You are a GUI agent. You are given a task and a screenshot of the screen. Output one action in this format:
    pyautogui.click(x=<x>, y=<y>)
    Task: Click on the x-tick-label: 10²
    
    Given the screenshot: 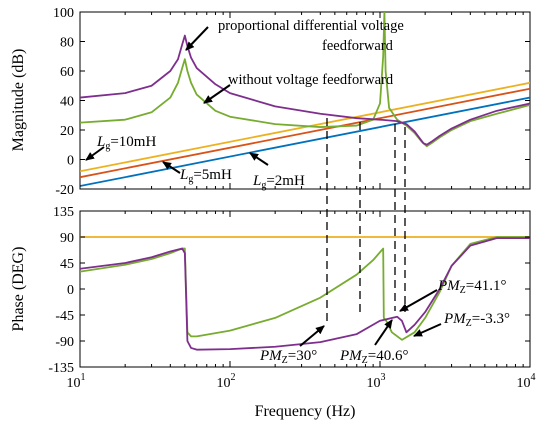 What is the action you would take?
    pyautogui.click(x=226, y=381)
    